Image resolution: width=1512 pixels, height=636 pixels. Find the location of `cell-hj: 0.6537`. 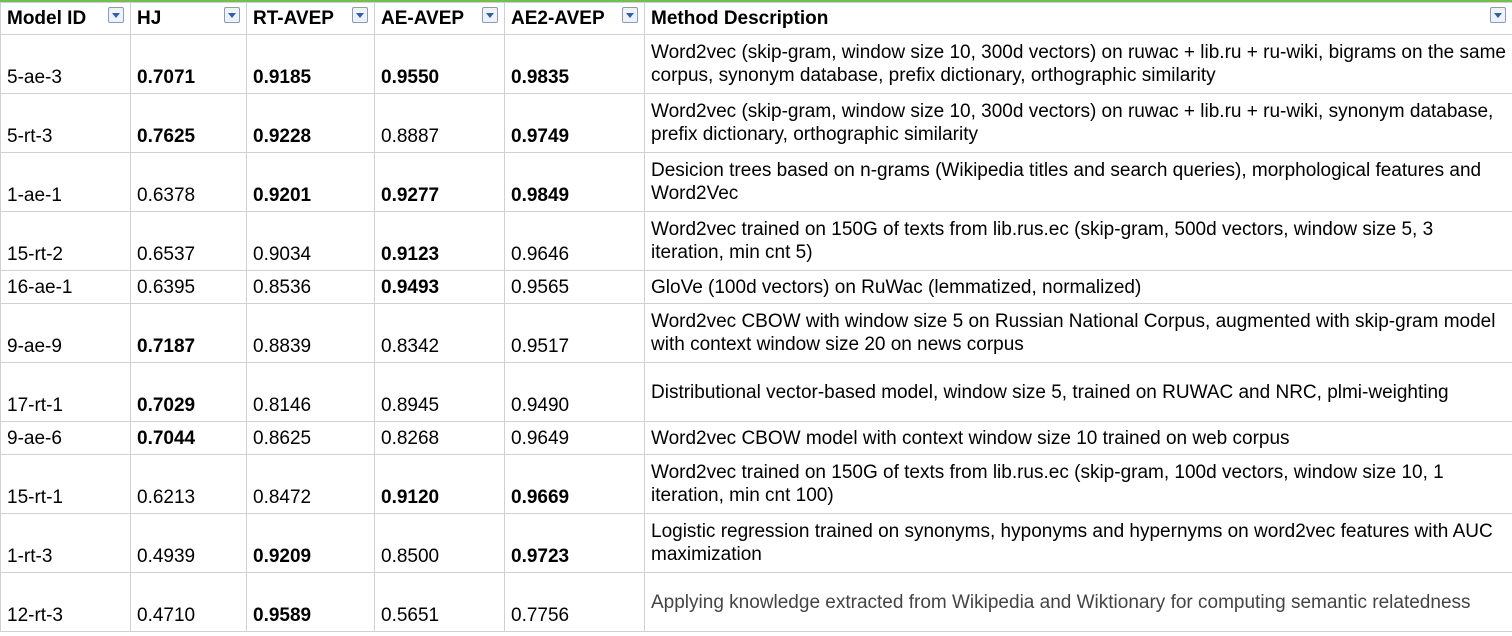

cell-hj: 0.6537 is located at coordinates (188, 241).